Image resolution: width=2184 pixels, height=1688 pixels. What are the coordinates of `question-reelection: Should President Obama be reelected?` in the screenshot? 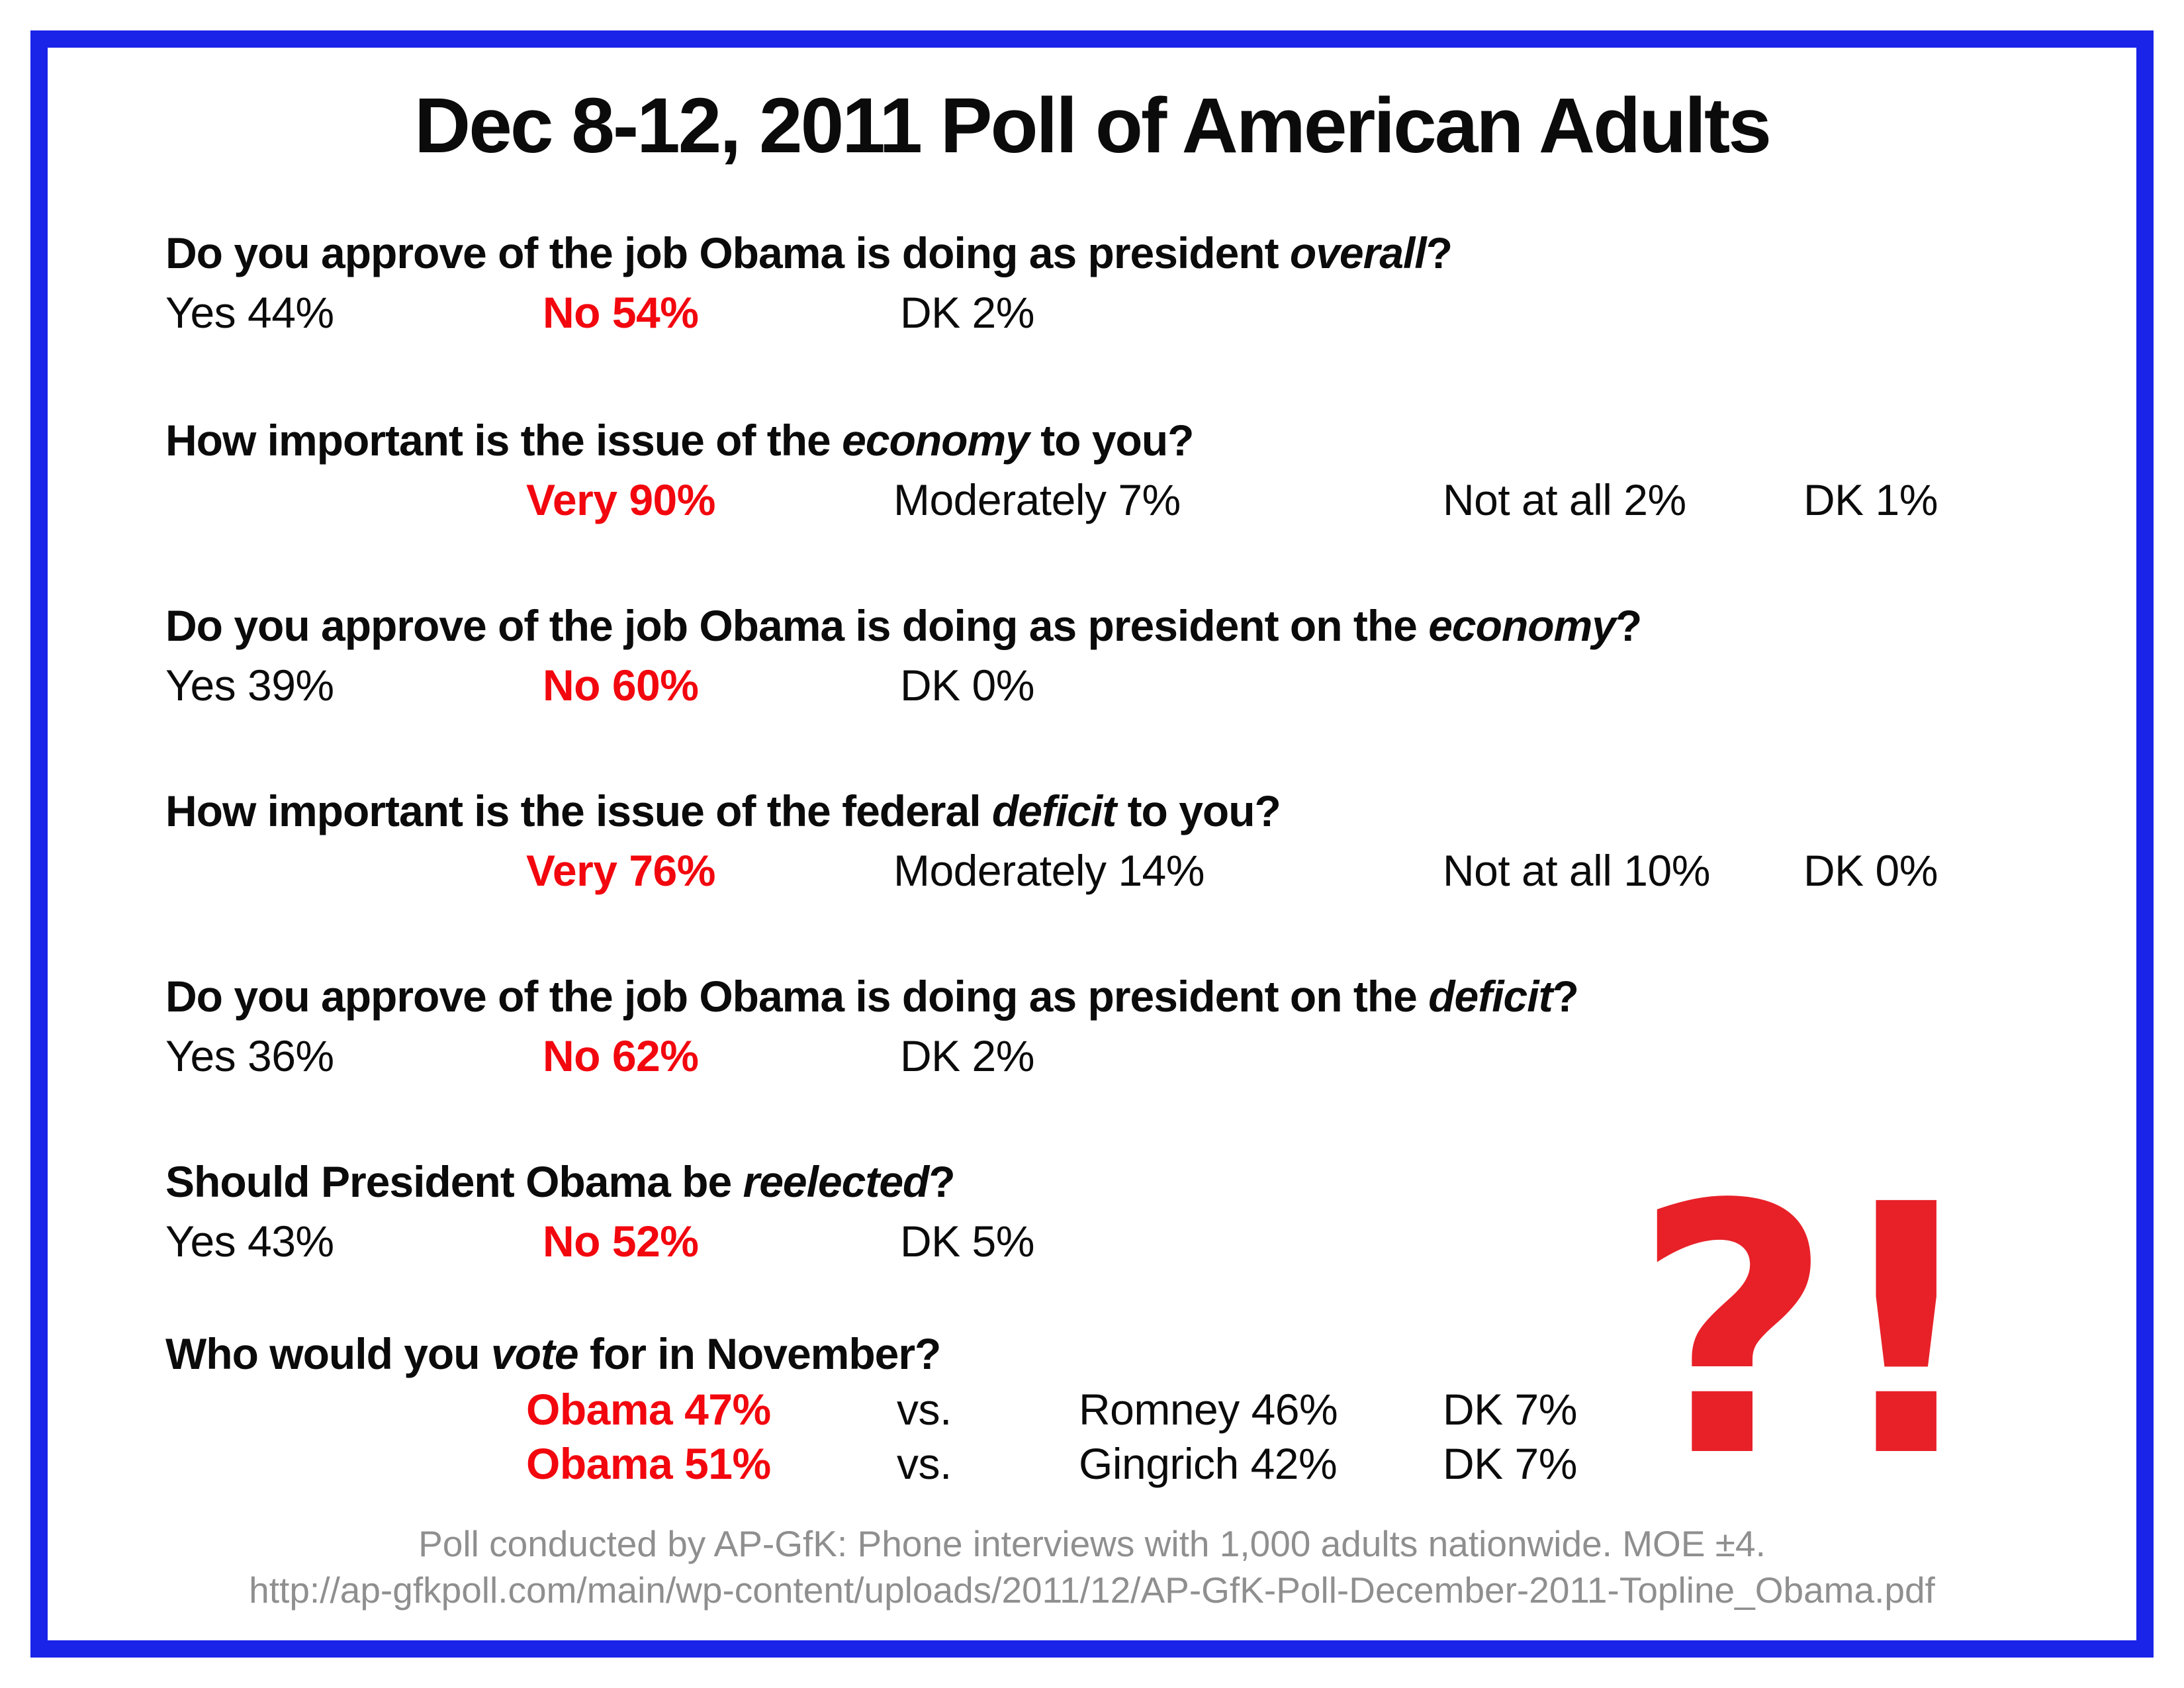 It's located at (560, 1182).